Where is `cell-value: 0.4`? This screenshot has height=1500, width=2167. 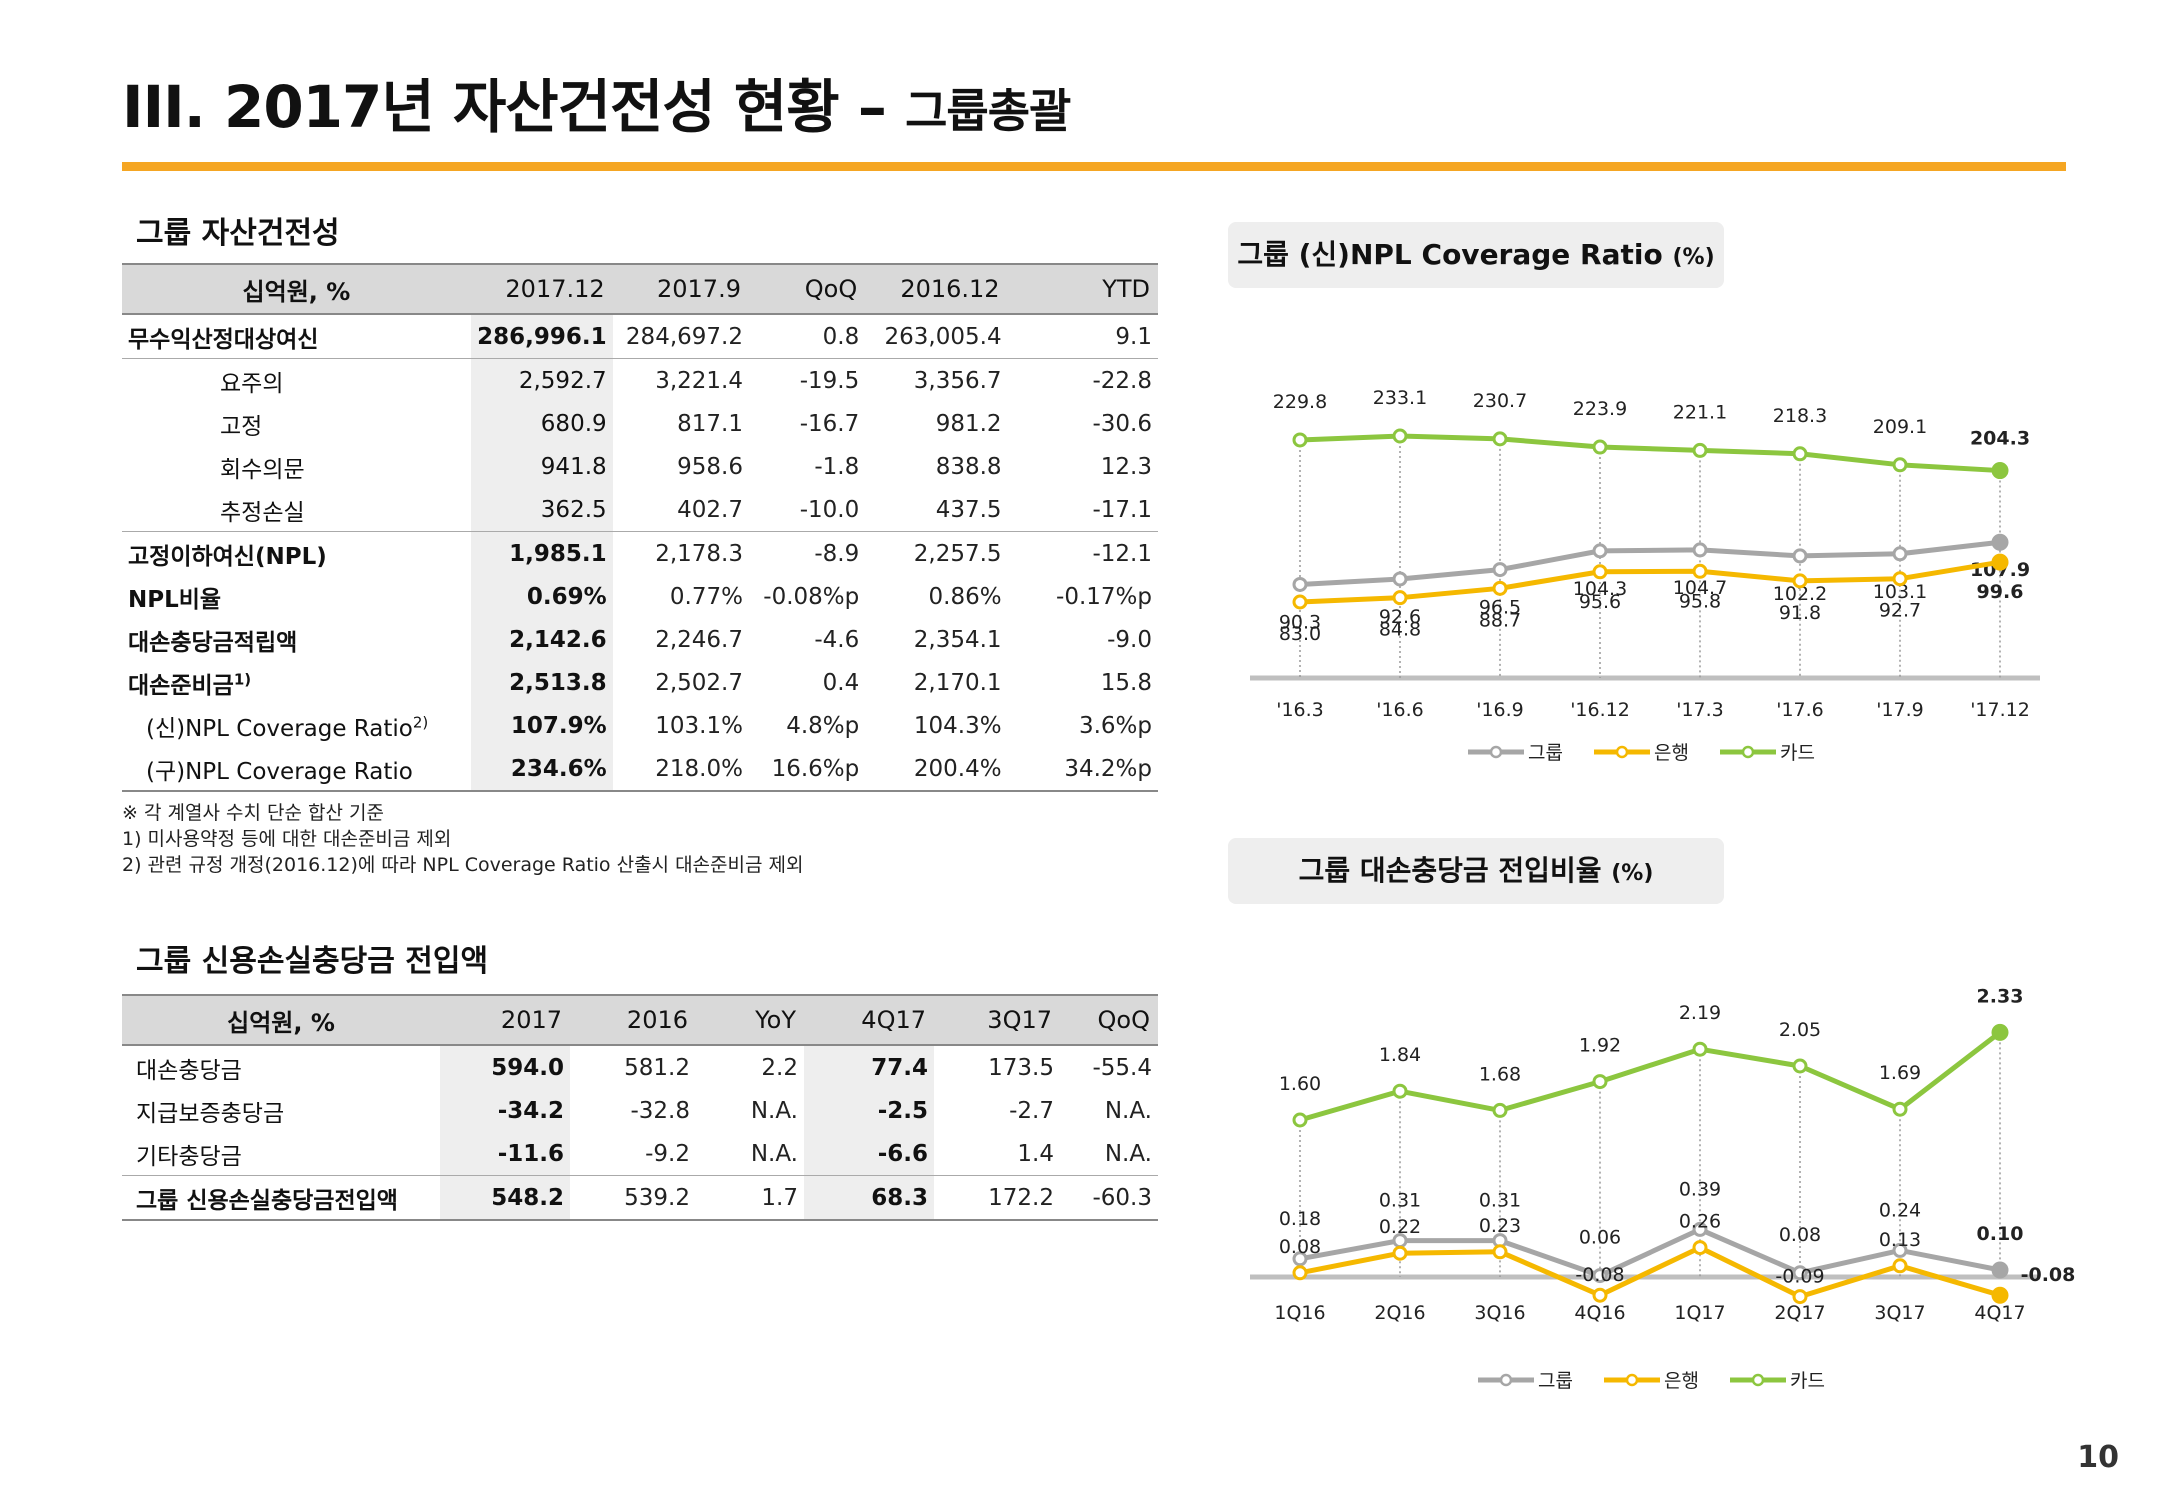 cell-value: 0.4 is located at coordinates (841, 682).